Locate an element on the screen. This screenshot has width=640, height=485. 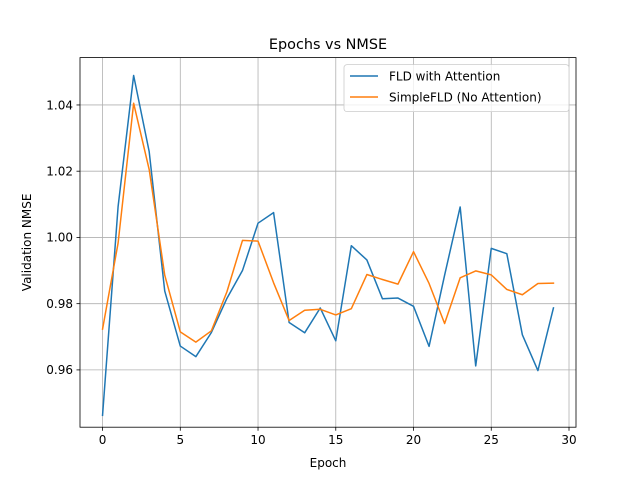
x-tick-label: 5 is located at coordinates (180, 440).